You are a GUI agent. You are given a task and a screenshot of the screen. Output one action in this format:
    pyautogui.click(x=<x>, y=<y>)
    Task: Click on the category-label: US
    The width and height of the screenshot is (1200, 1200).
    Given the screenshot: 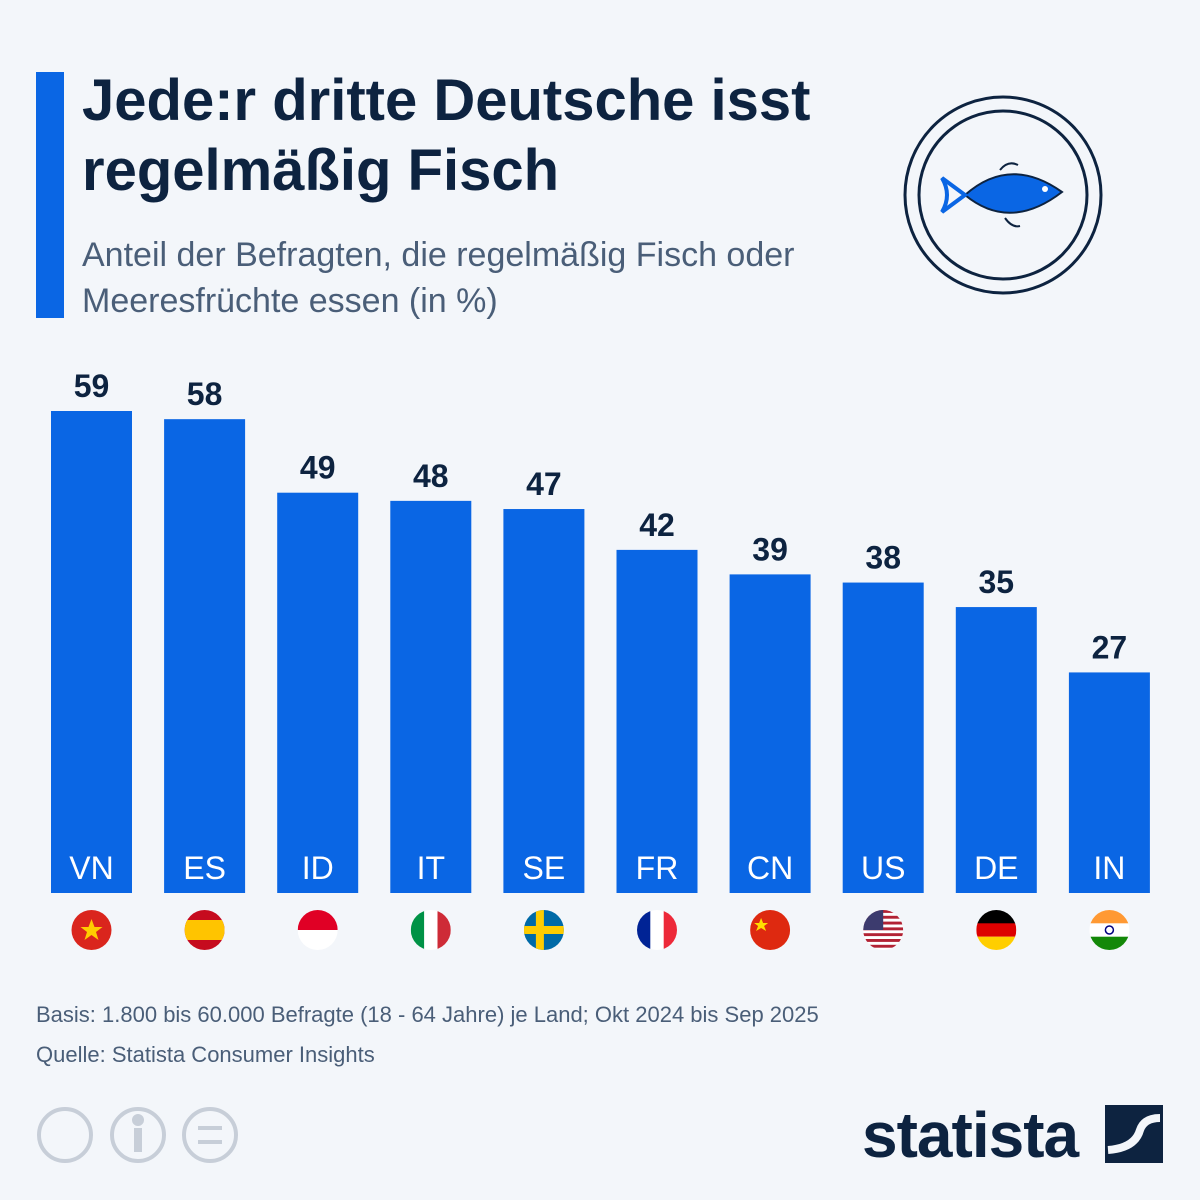 What is the action you would take?
    pyautogui.click(x=883, y=868)
    